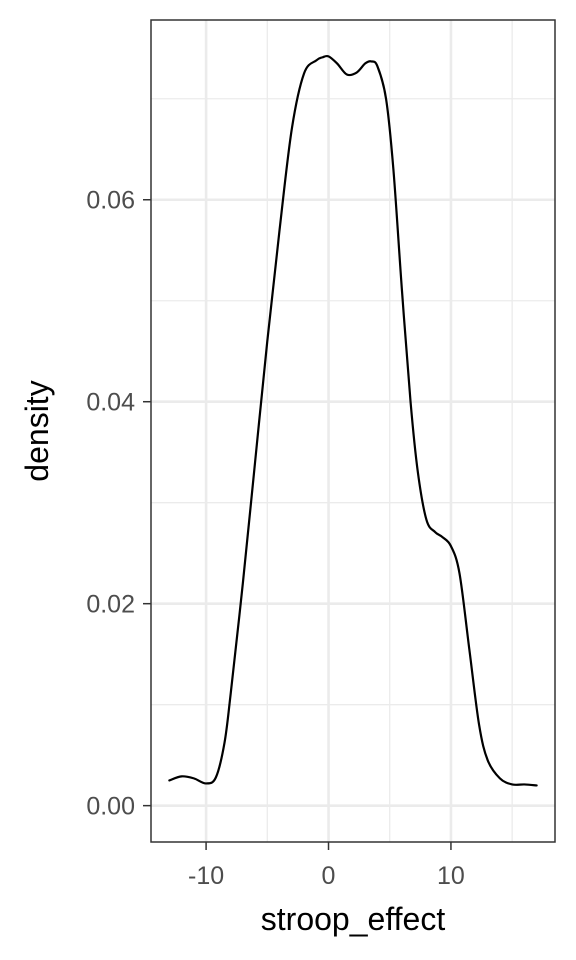  I want to click on x-tick-label: 10, so click(451, 876).